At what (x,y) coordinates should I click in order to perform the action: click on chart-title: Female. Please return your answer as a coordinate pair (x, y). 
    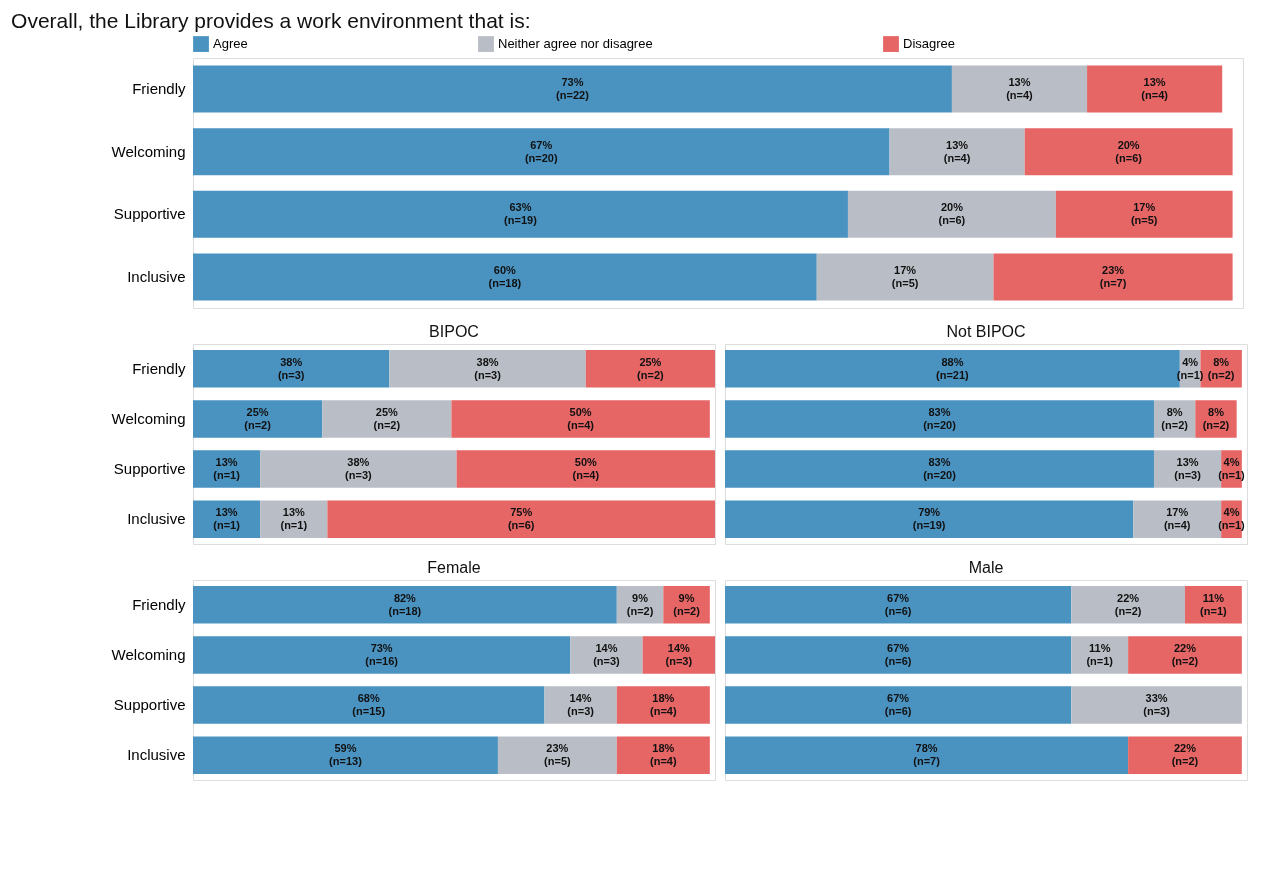
    Looking at the image, I should click on (454, 567).